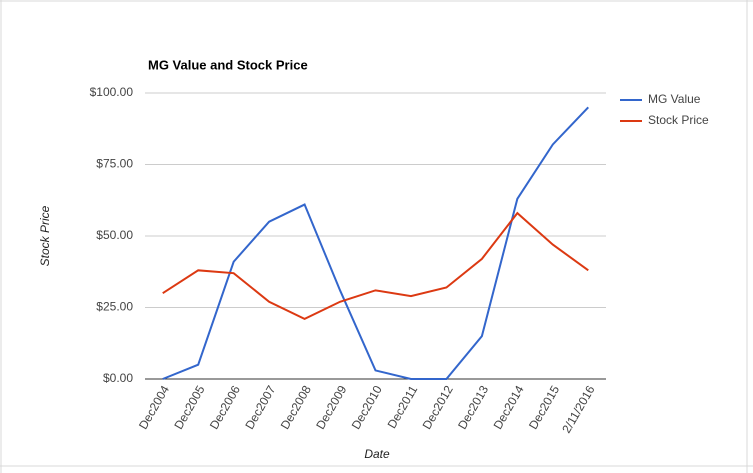 The height and width of the screenshot is (473, 753). I want to click on y-tick-label: $25.00, so click(114, 307).